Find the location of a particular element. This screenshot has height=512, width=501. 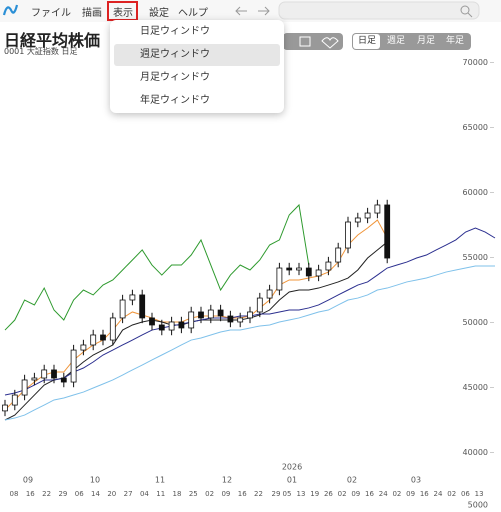

day-label: 08 is located at coordinates (14, 494).